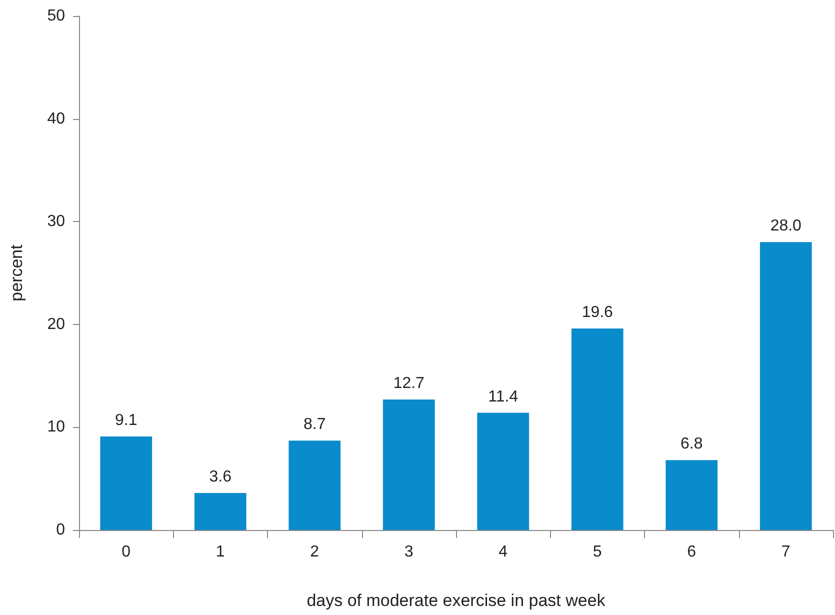 This screenshot has height=615, width=835. Describe the element at coordinates (16, 273) in the screenshot. I see `y-axis-title: percent` at that location.